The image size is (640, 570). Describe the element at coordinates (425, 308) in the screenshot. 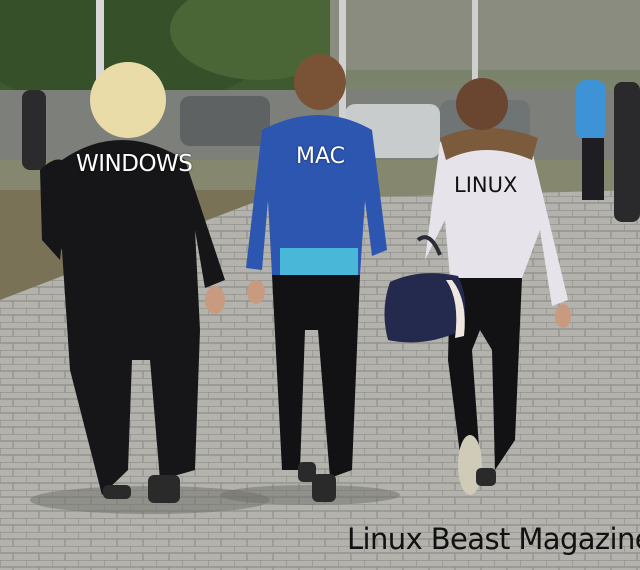

I see `sports-bag` at that location.